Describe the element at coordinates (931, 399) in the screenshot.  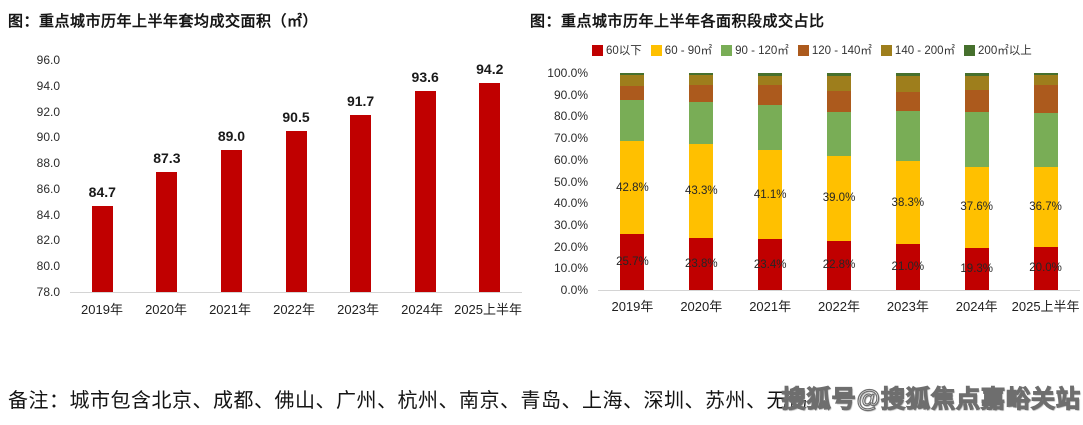
I see `watermark: 搜狐号@搜狐焦点嘉峪关站` at that location.